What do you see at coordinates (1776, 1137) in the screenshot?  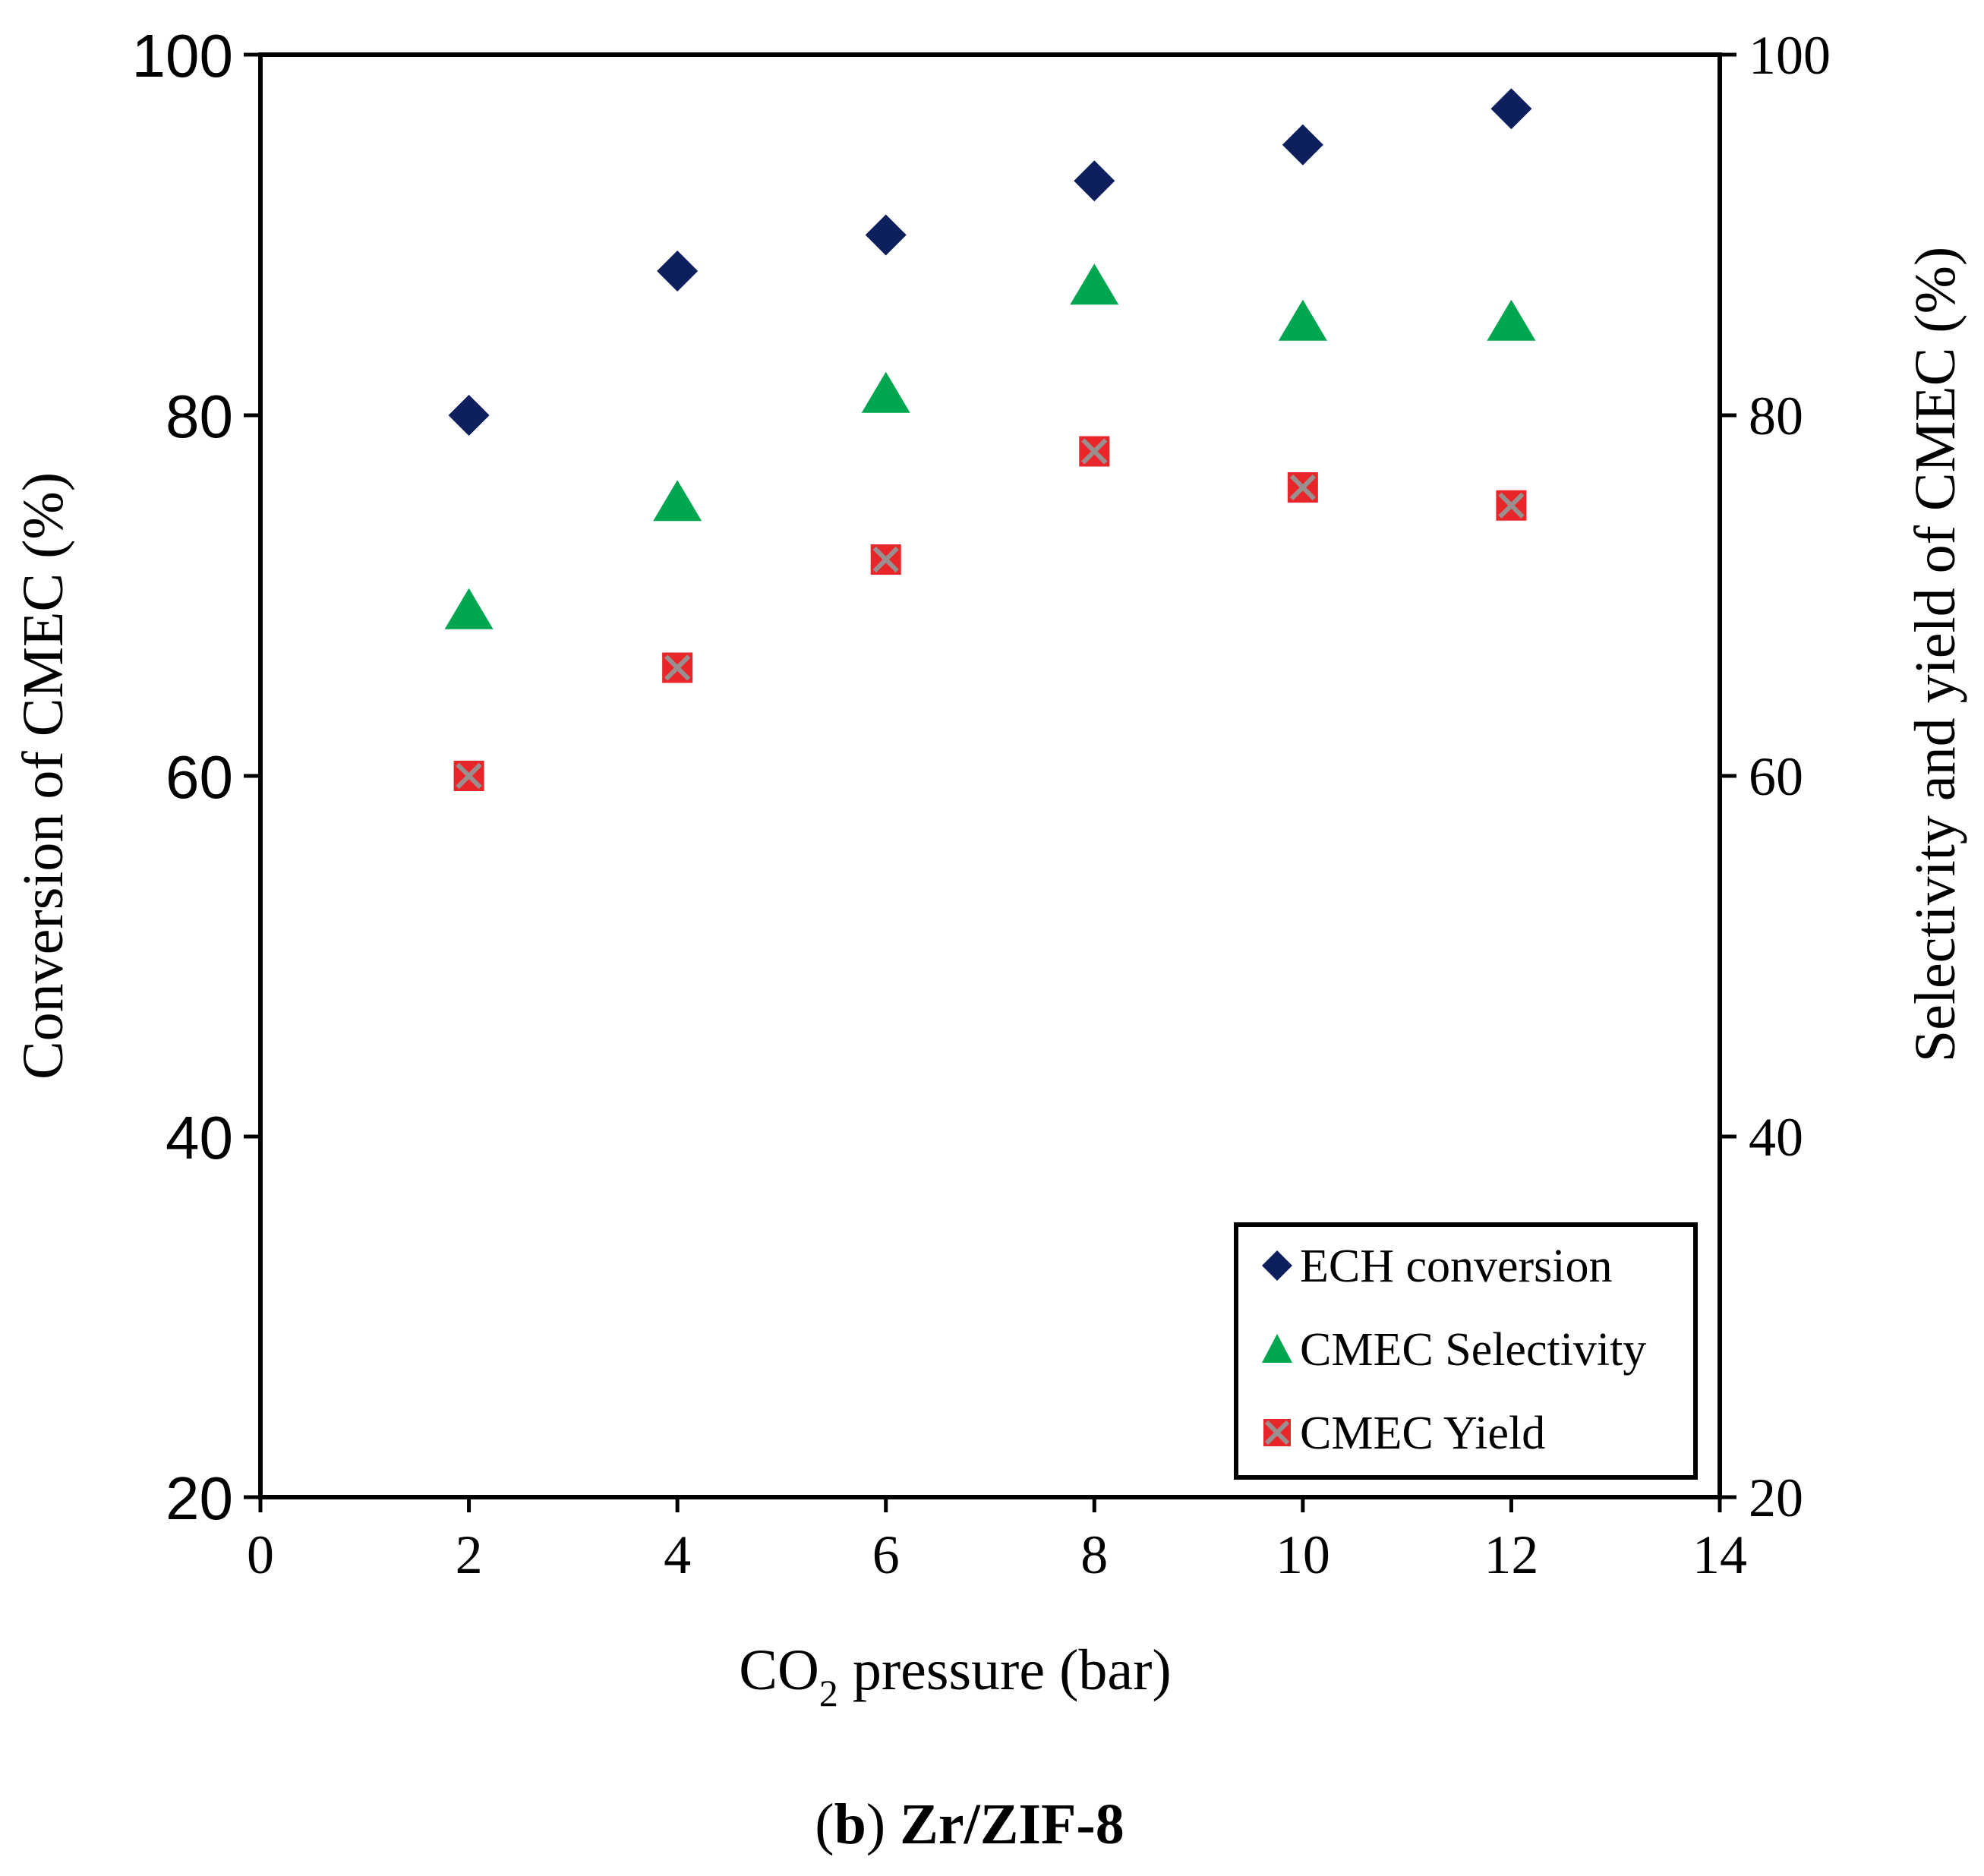 I see `y-right-tick-label: 40` at bounding box center [1776, 1137].